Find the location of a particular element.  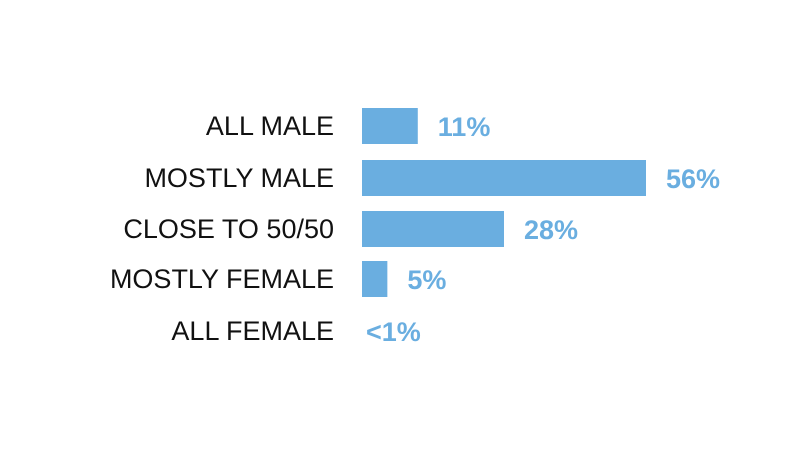

category-label: CLOSE TO 50/50 is located at coordinates (228, 229).